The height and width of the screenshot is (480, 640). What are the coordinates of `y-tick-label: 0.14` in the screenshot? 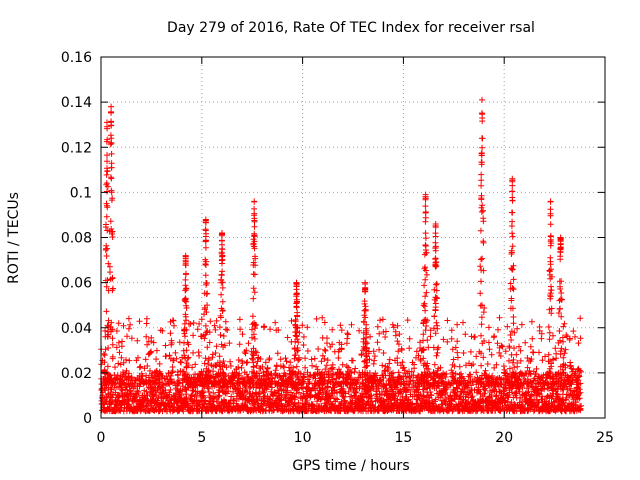 It's located at (76, 103).